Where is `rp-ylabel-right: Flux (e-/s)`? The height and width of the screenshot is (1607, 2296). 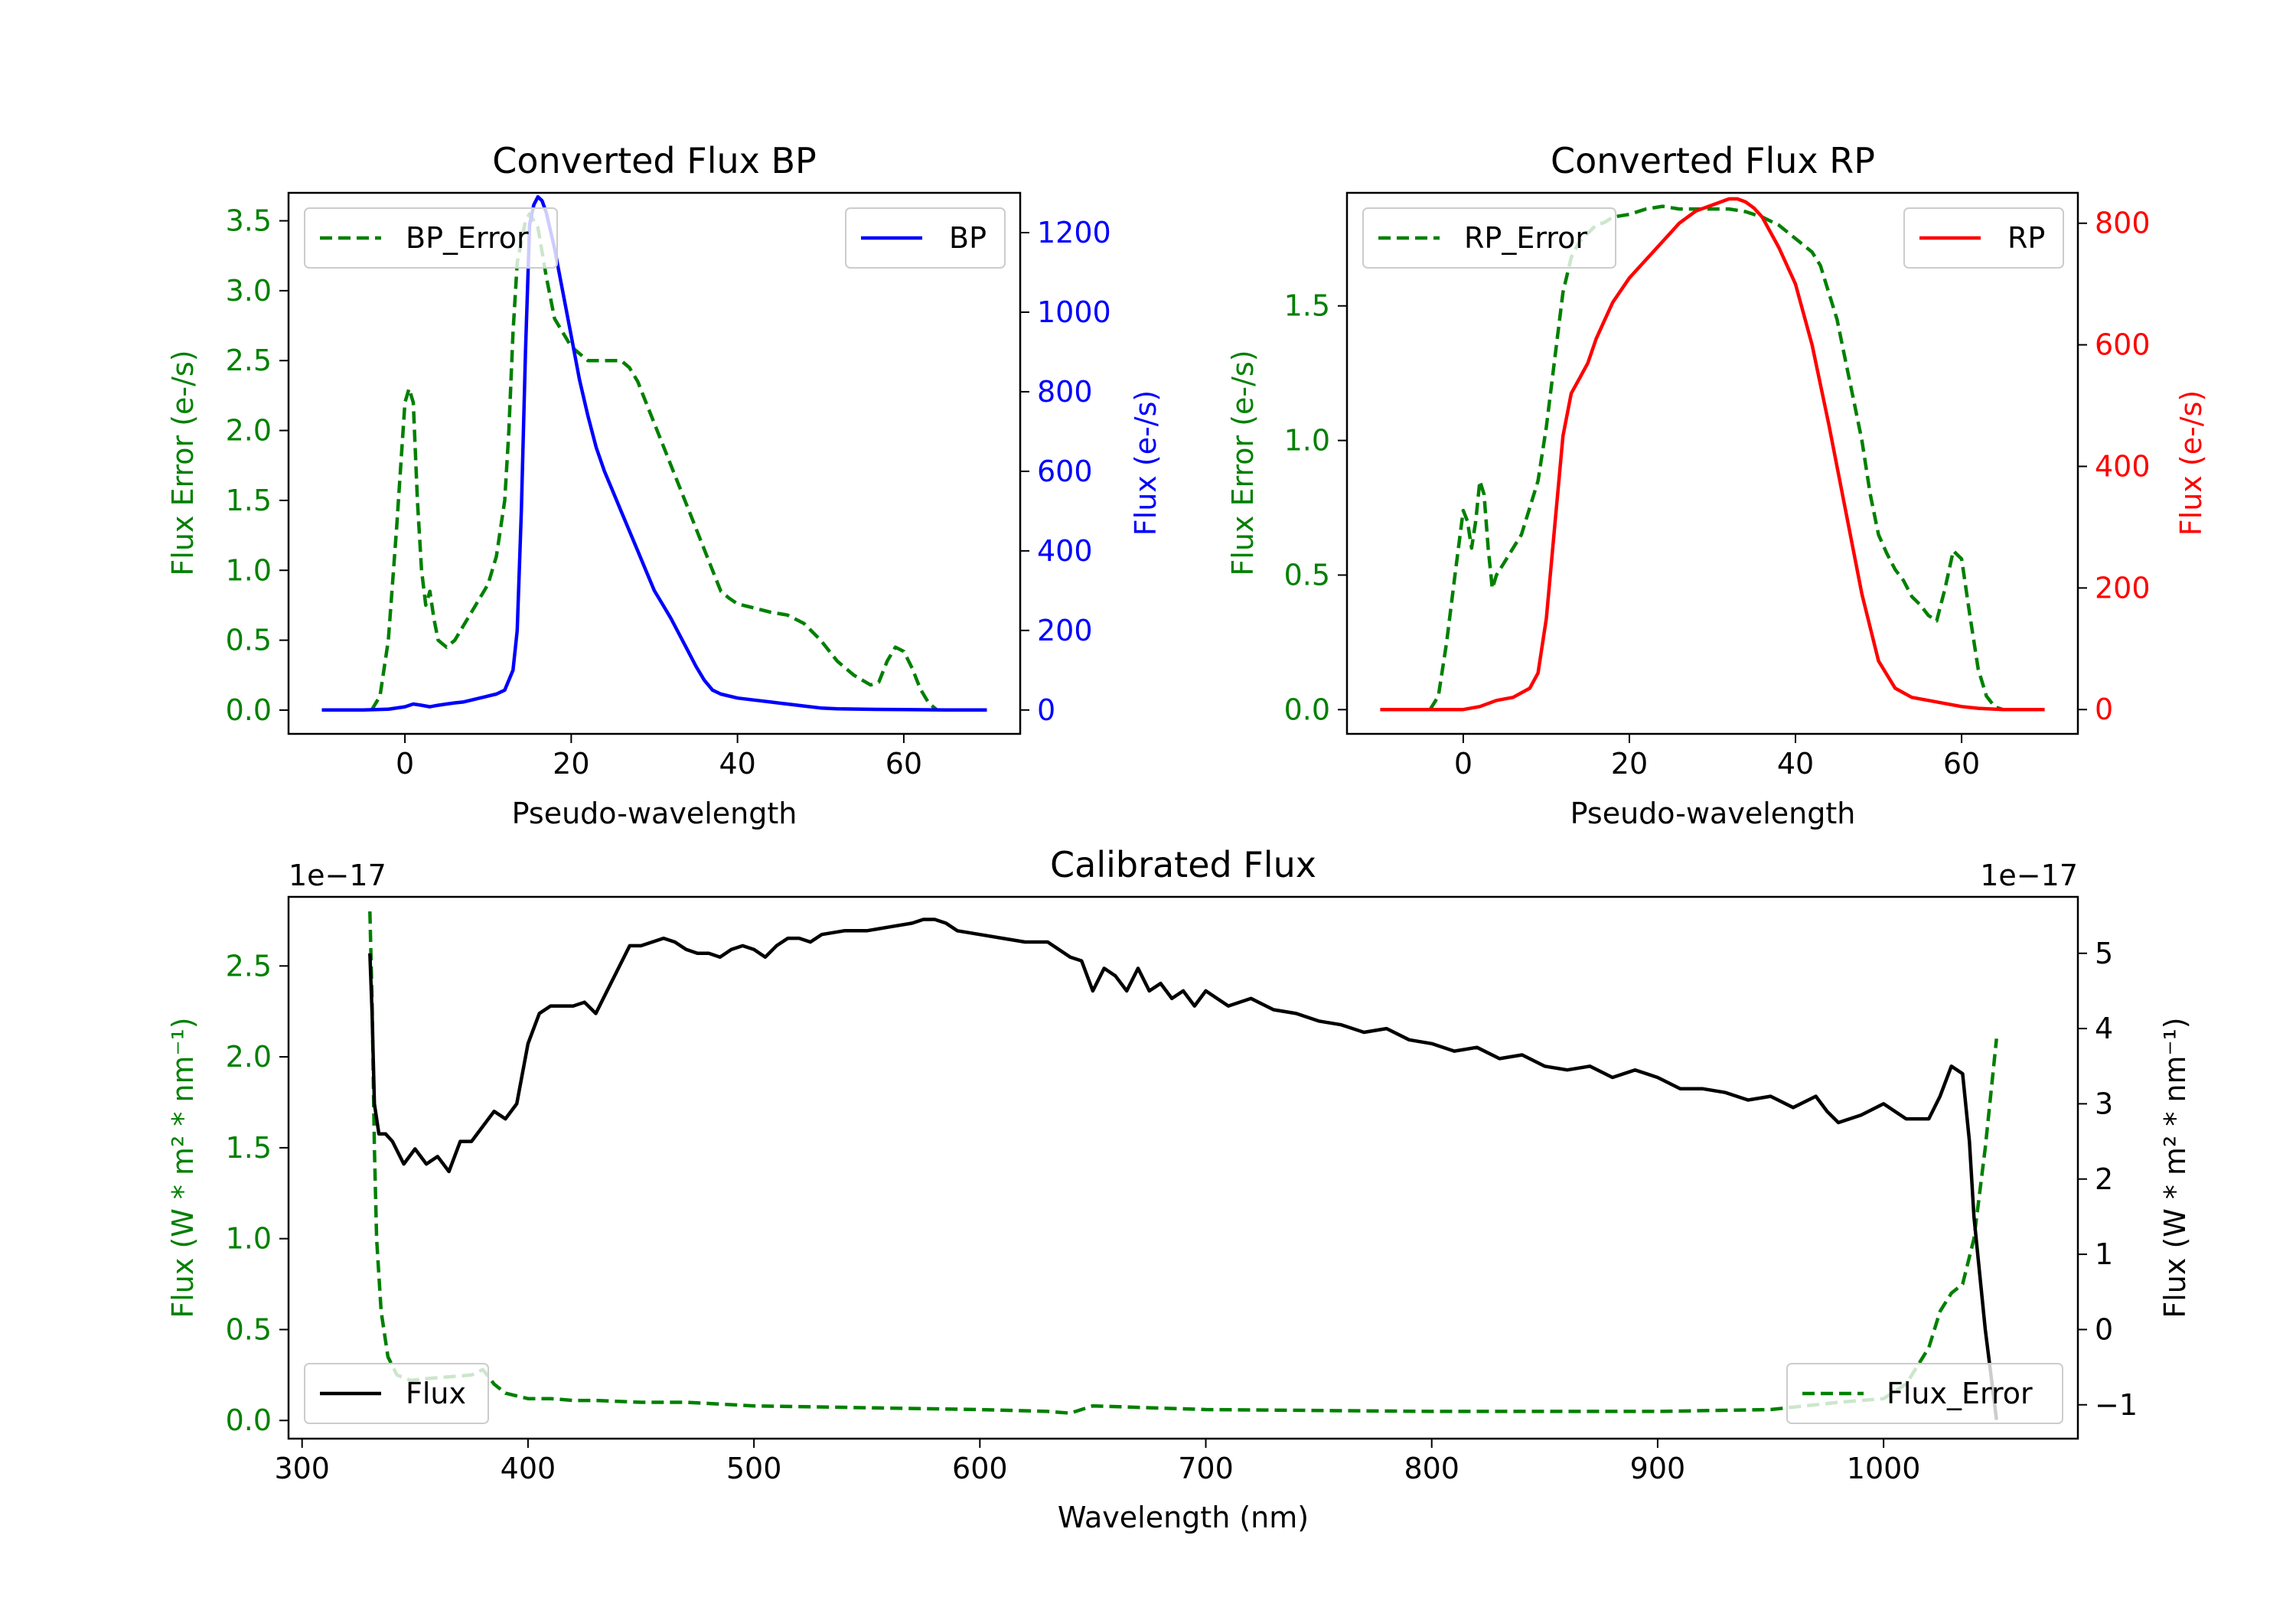 rp-ylabel-right: Flux (e-/s) is located at coordinates (2191, 463).